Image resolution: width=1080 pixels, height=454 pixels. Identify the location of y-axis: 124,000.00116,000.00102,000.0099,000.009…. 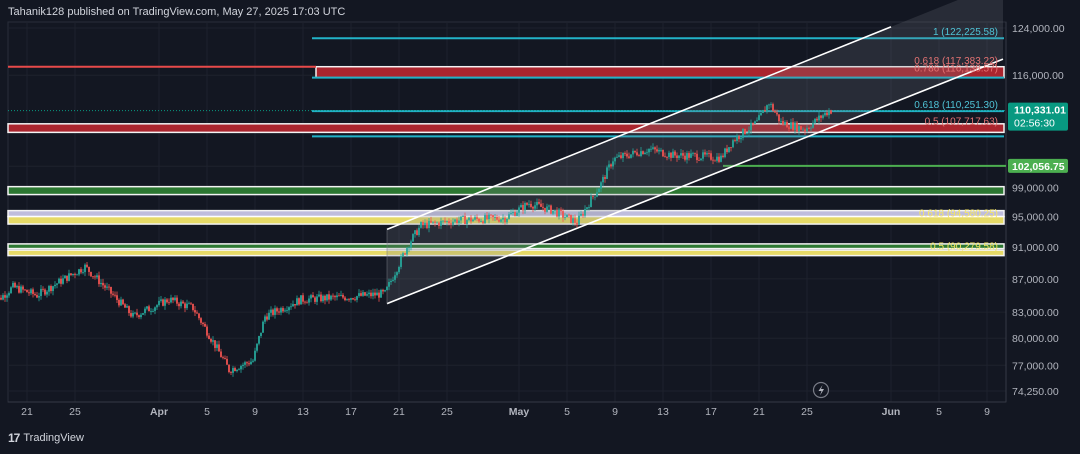
(1038, 210).